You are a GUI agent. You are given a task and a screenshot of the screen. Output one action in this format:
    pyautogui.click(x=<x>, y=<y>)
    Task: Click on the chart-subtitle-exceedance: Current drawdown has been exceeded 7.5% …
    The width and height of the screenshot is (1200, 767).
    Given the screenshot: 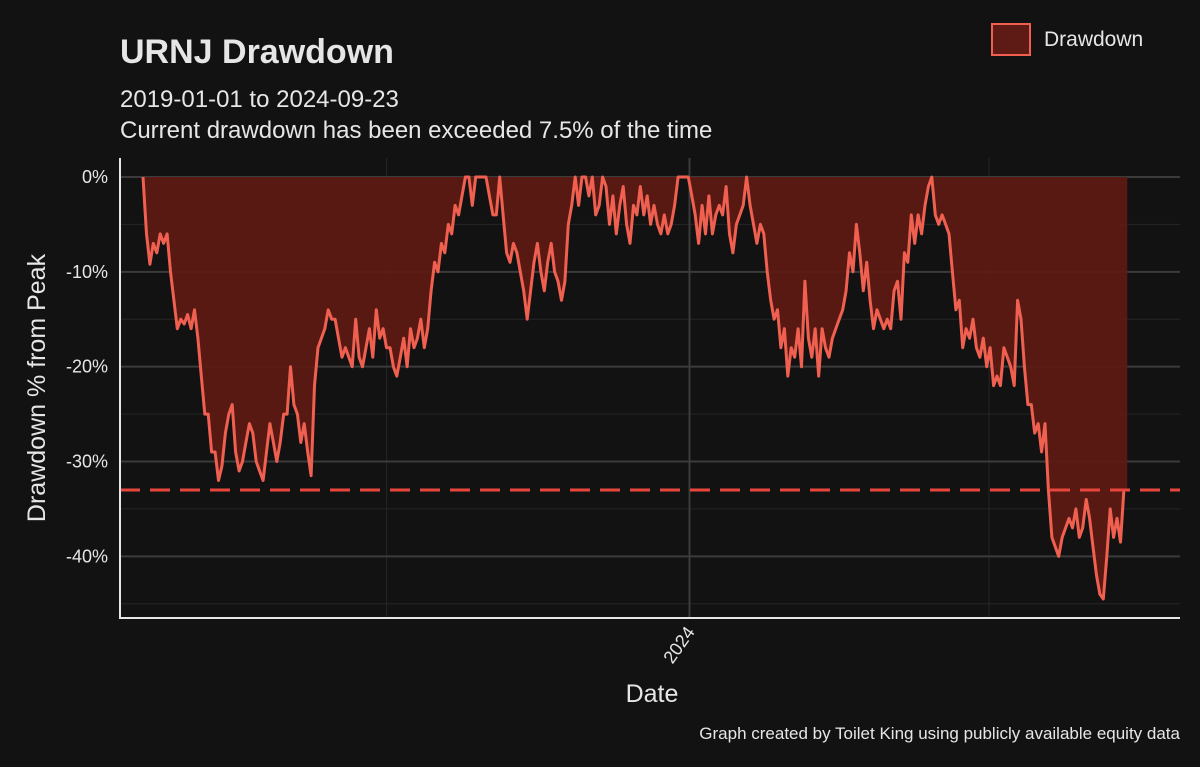 What is the action you would take?
    pyautogui.click(x=416, y=130)
    